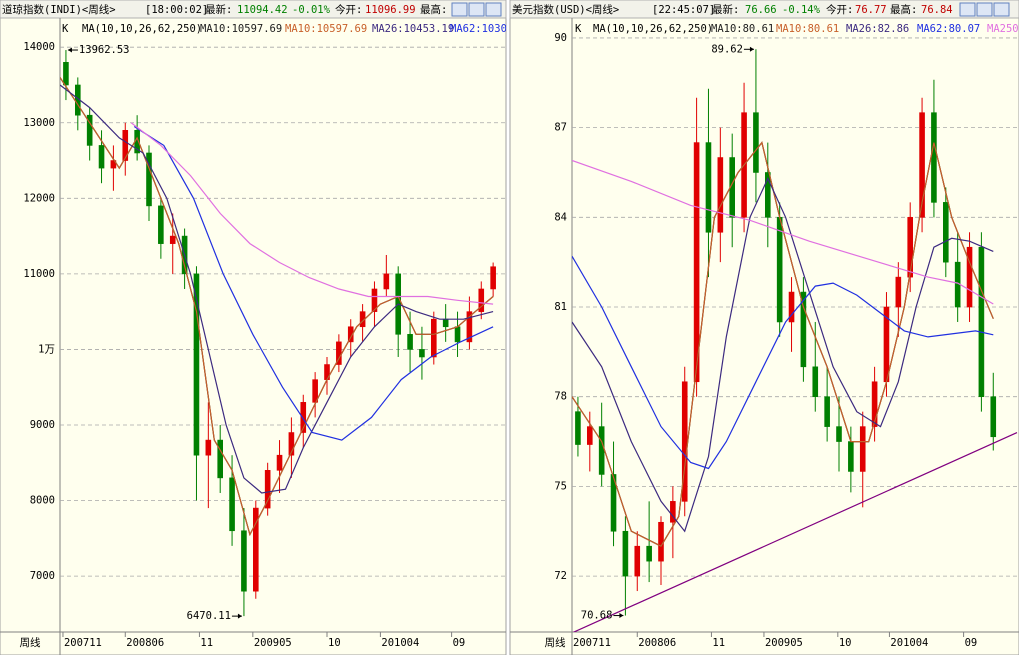 Image resolution: width=1019 pixels, height=655 pixels. Describe the element at coordinates (42, 501) in the screenshot. I see `y-tick-label: 8000` at that location.